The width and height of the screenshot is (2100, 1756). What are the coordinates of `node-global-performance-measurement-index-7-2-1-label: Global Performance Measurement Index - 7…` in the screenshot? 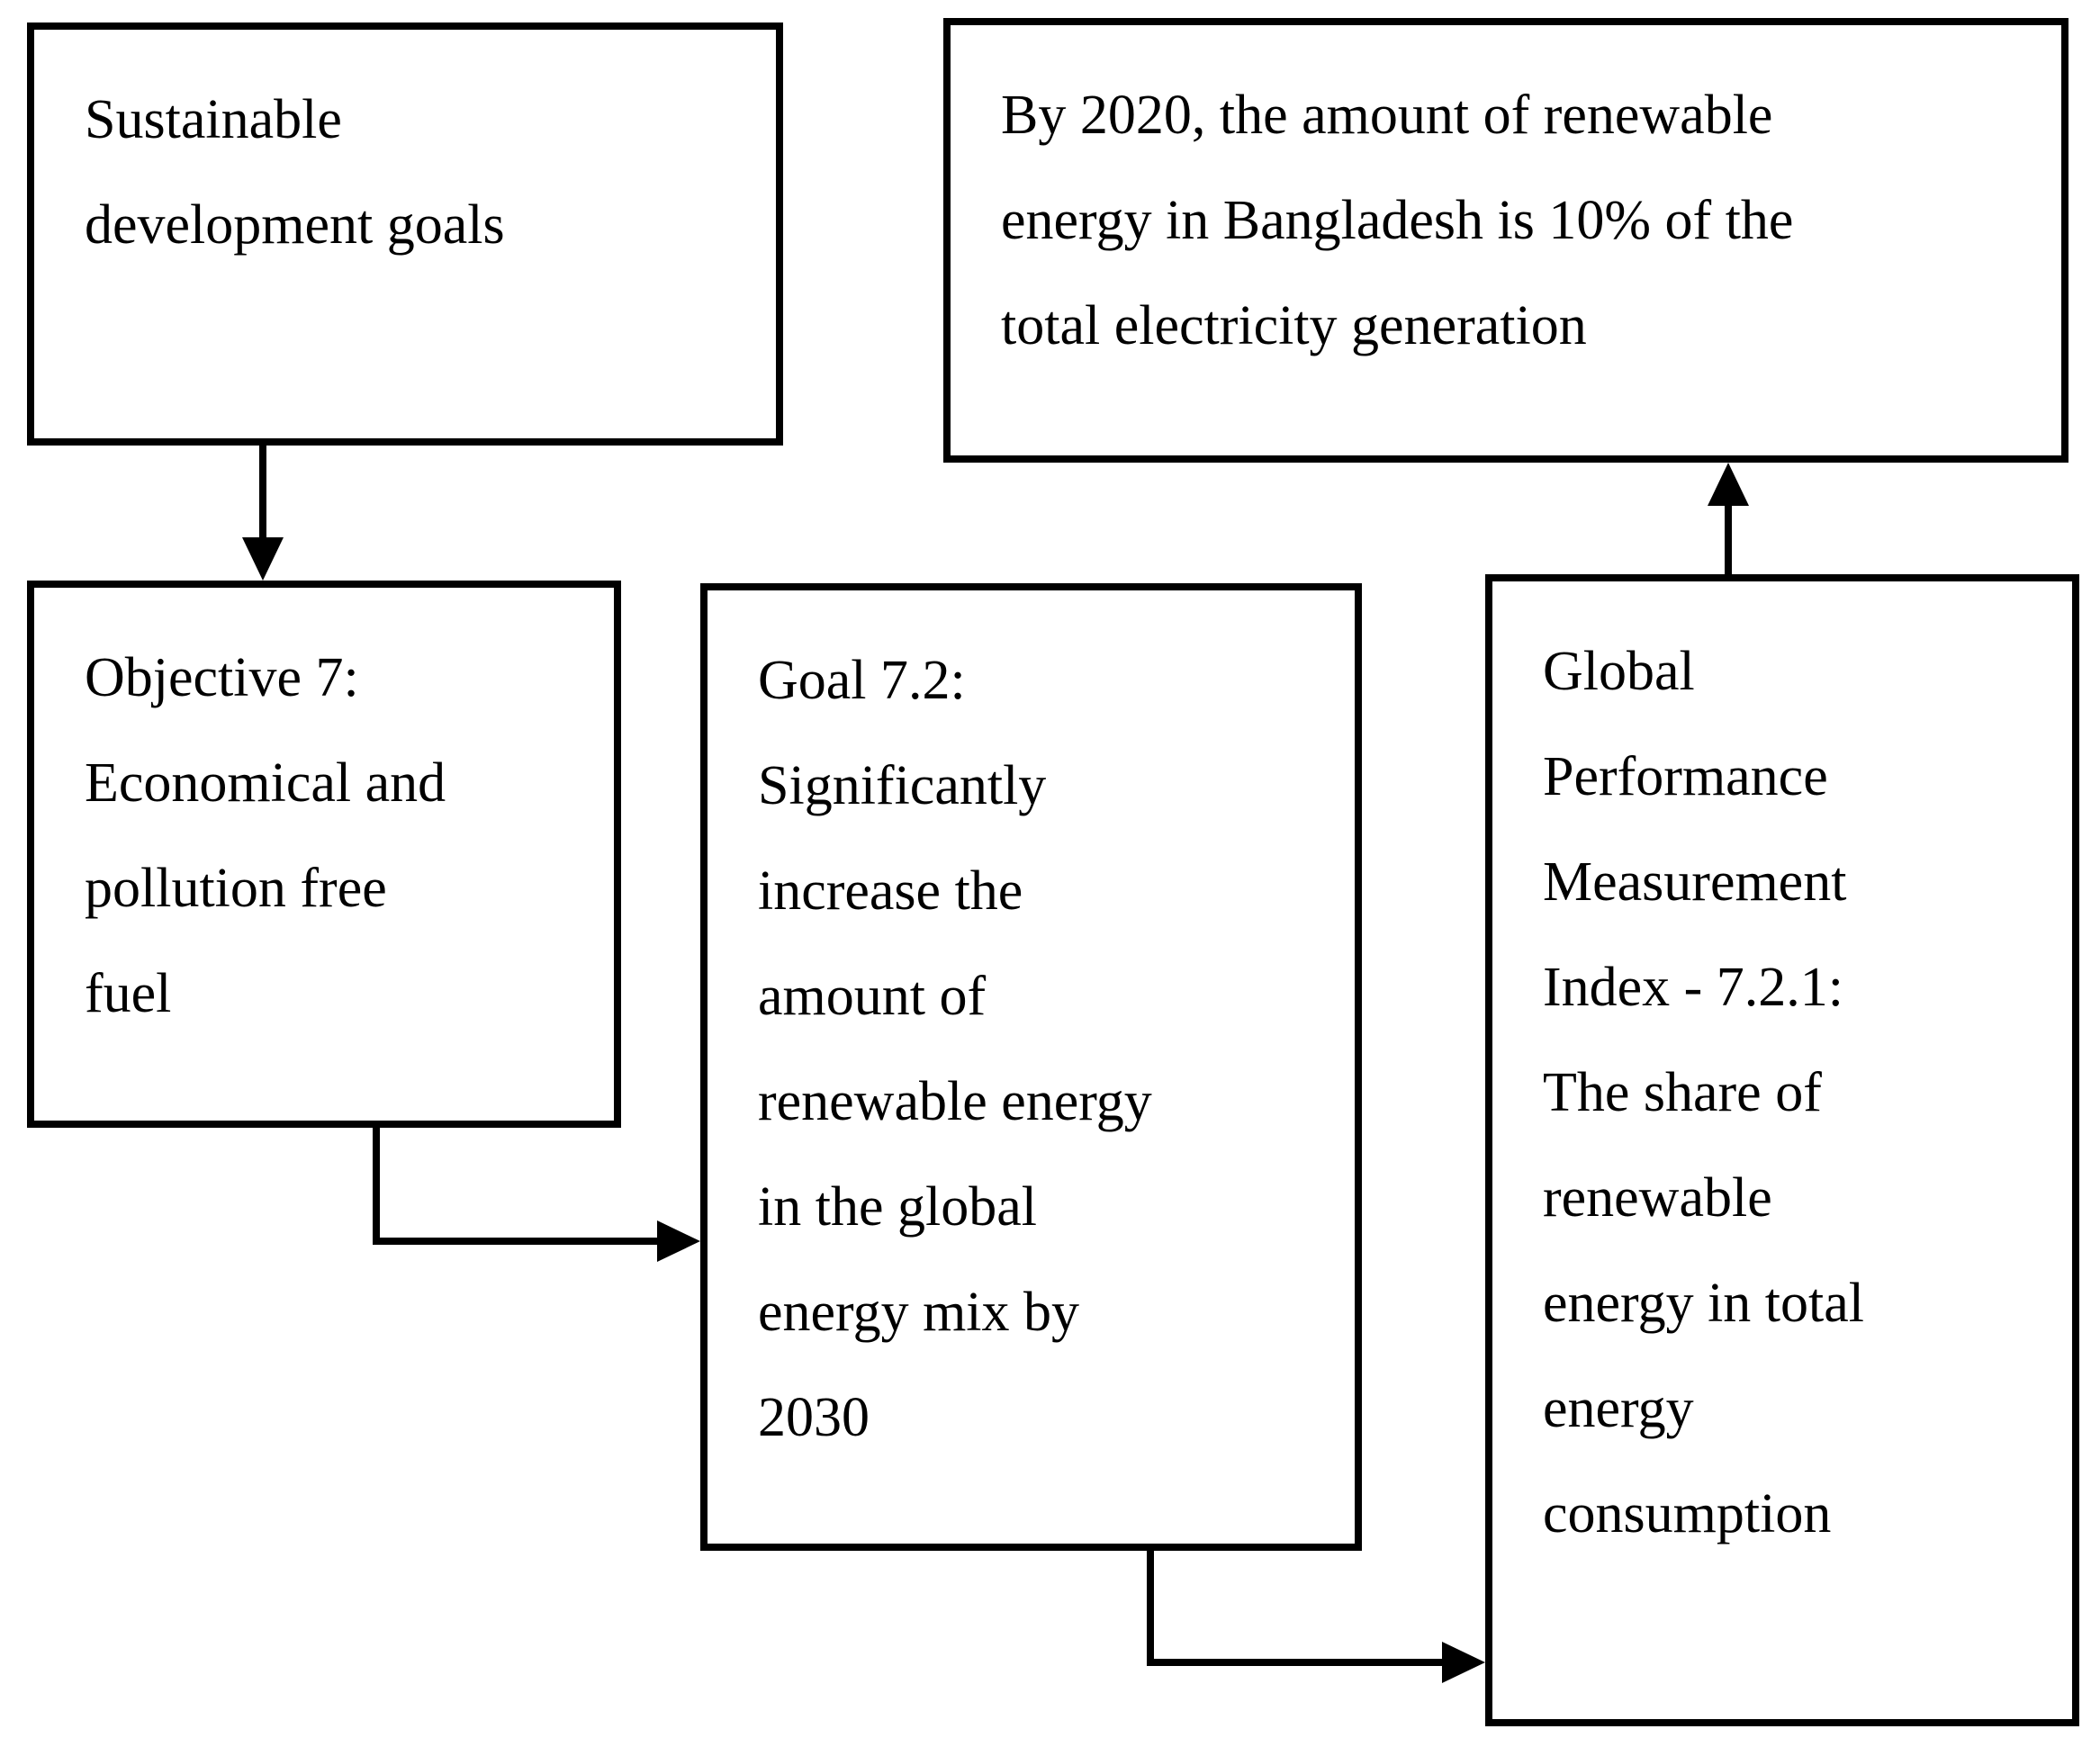 It's located at (1703, 1092).